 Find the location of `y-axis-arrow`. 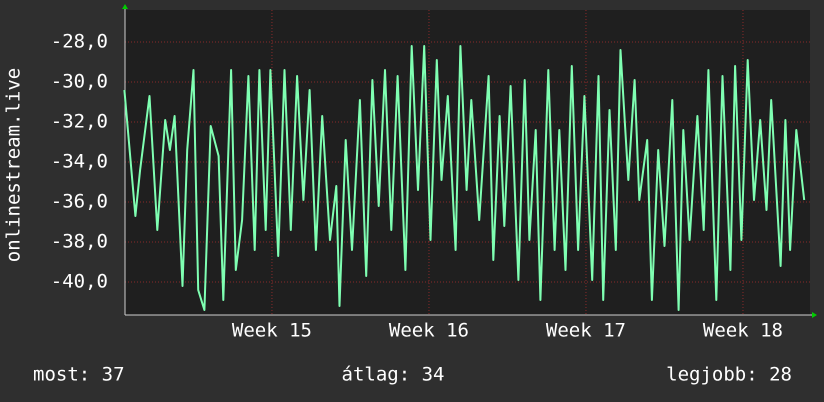

y-axis-arrow is located at coordinates (125, 6).